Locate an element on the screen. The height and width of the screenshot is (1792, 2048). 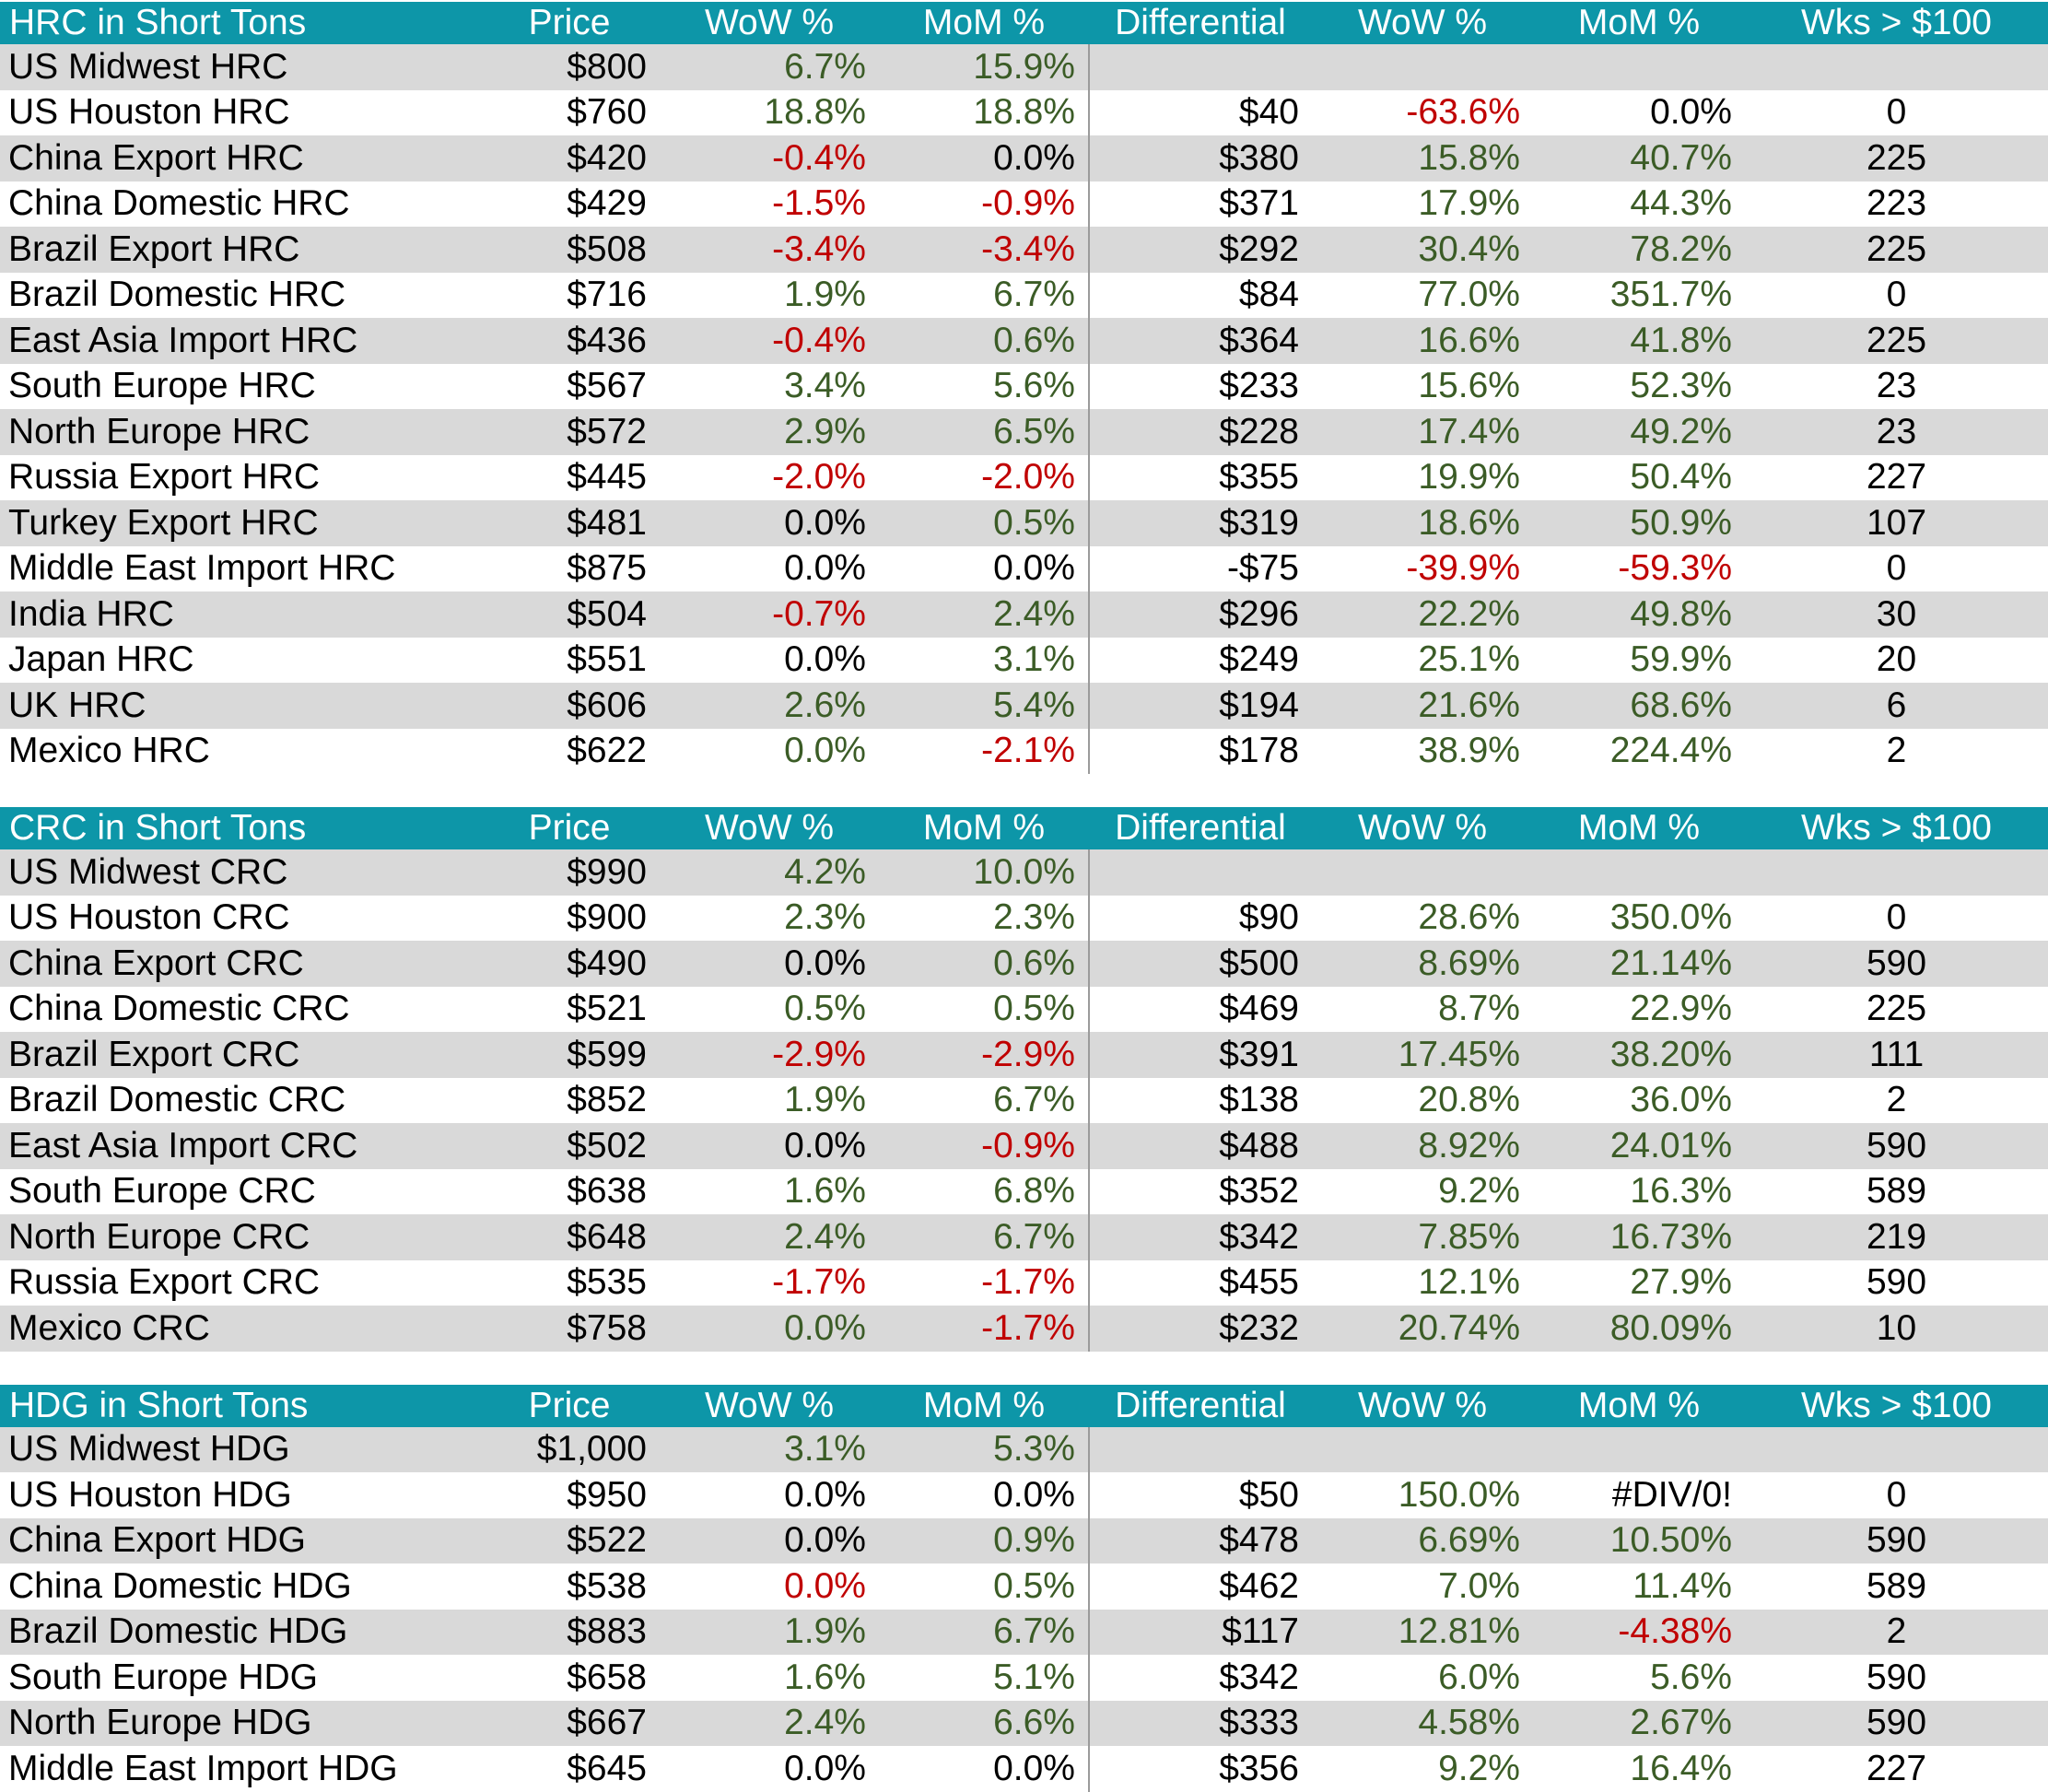
table-row: UK HRC $606 2.6% 5.4% $194 21.6% 68.6% 6 is located at coordinates (1024, 706).